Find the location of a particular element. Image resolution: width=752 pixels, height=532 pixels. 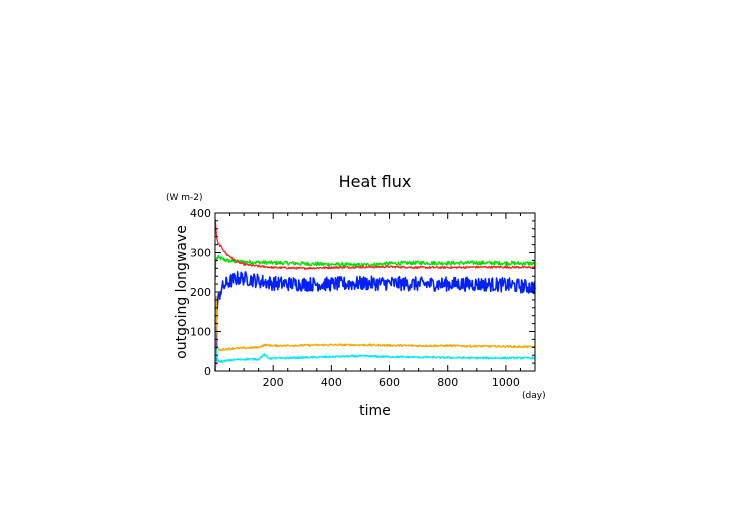

y-tick-label: 400 is located at coordinates (200, 213).